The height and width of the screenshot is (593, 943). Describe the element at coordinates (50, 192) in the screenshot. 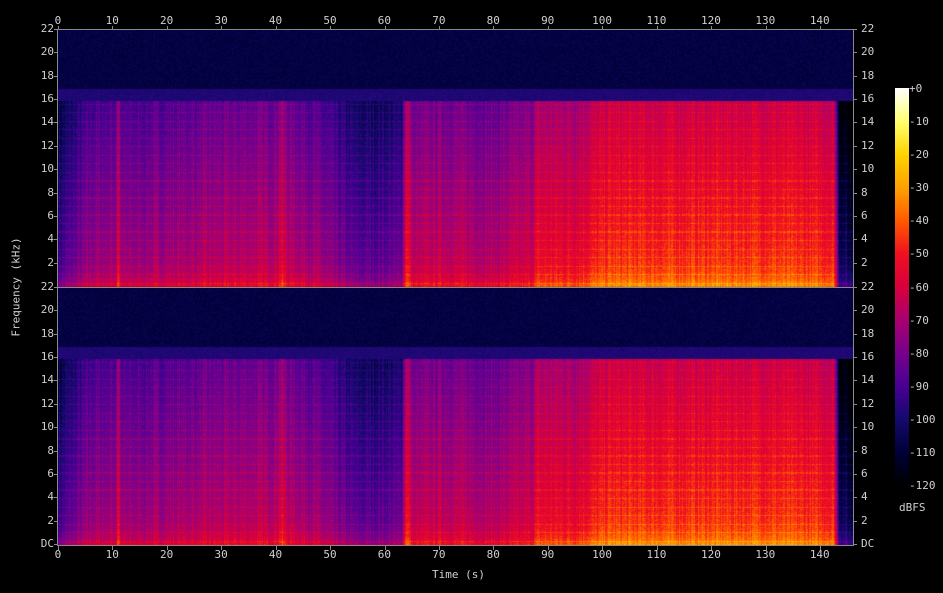

I see `y-tick-label-left: 8` at that location.